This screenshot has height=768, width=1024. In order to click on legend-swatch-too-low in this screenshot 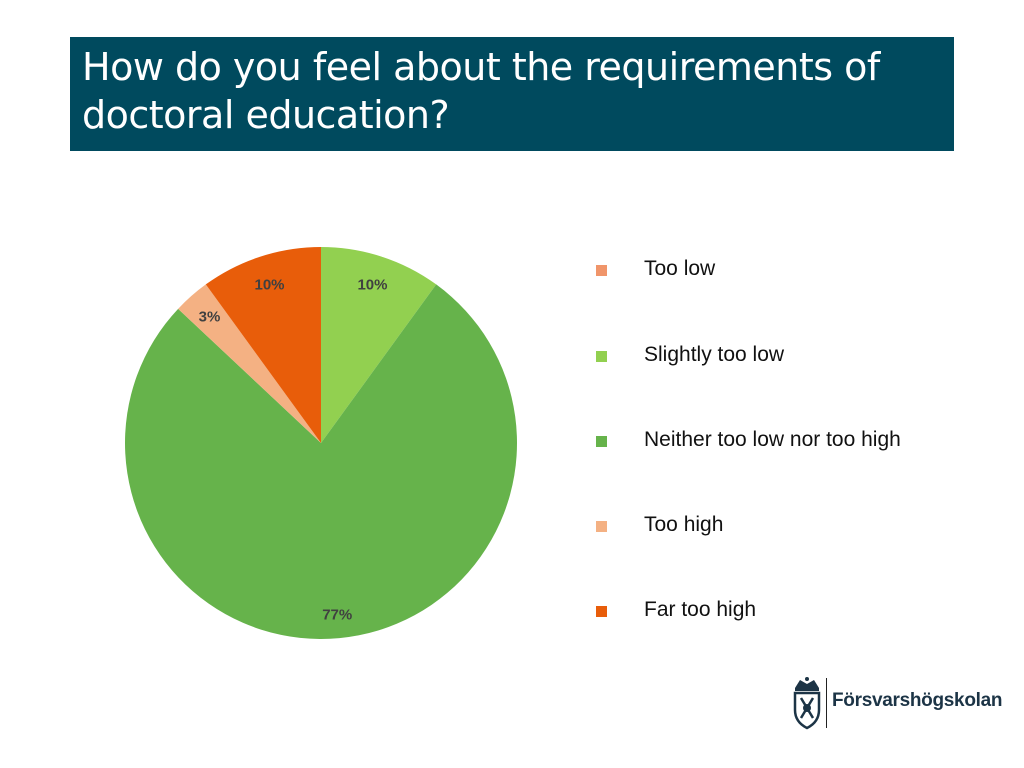, I will do `click(601, 270)`.